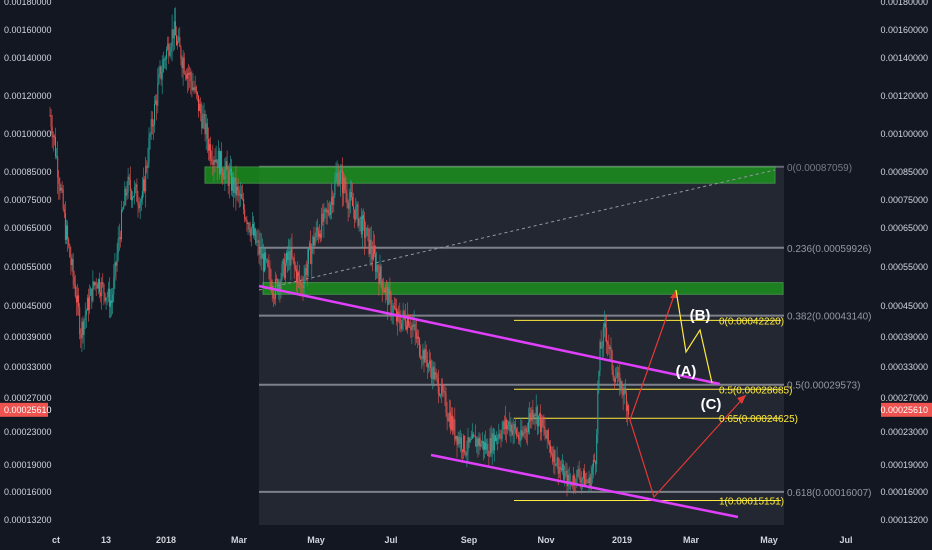 The width and height of the screenshot is (932, 550). I want to click on price-tick-label: 0.00100000, so click(28, 134).